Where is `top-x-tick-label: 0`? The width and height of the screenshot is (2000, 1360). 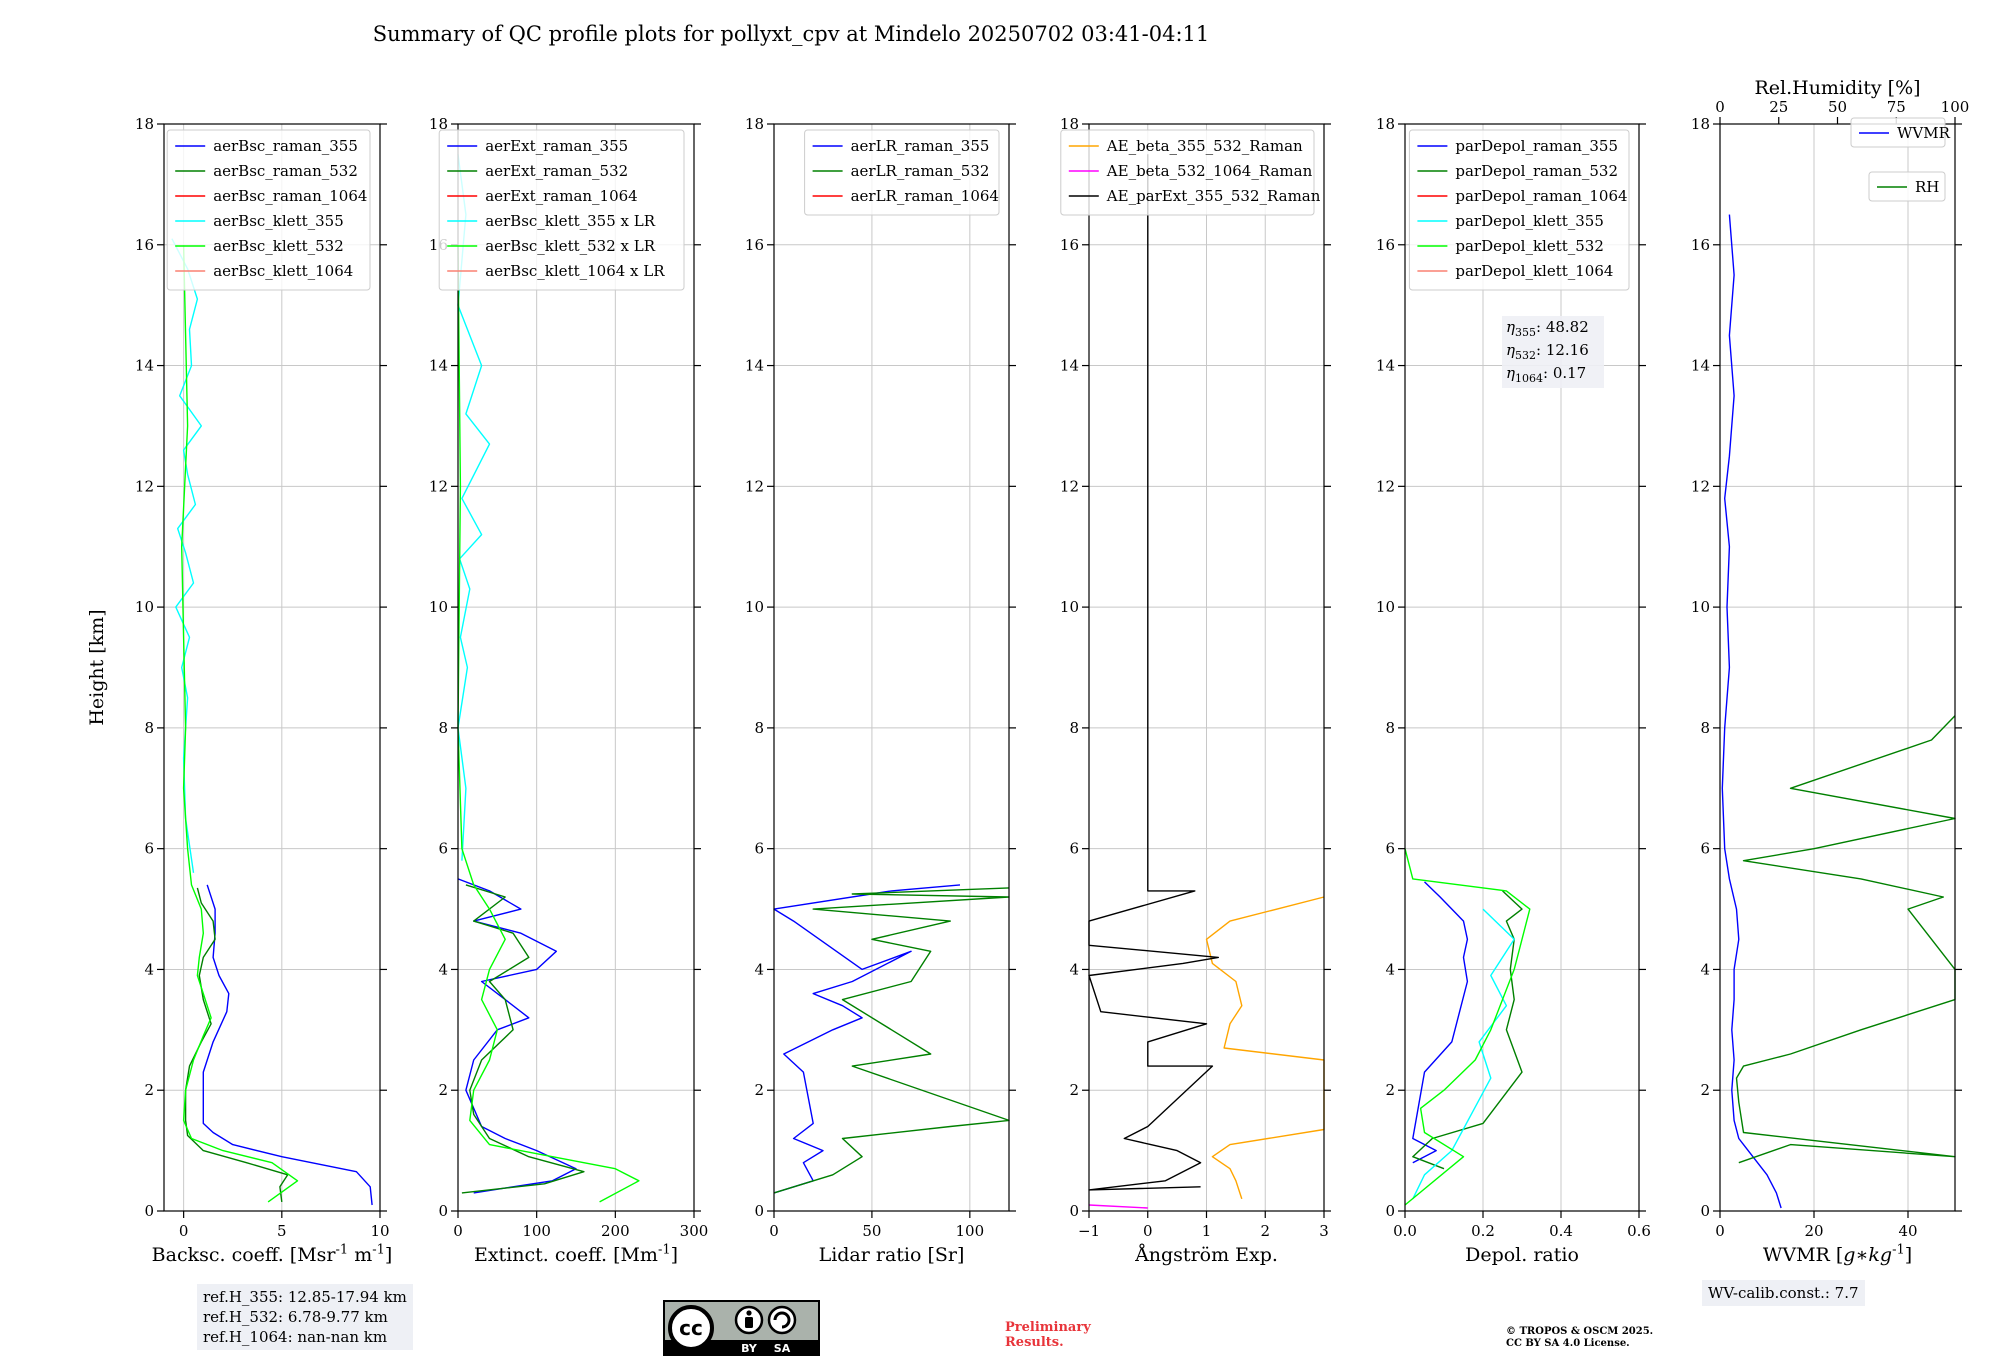
top-x-tick-label: 0 is located at coordinates (1720, 107).